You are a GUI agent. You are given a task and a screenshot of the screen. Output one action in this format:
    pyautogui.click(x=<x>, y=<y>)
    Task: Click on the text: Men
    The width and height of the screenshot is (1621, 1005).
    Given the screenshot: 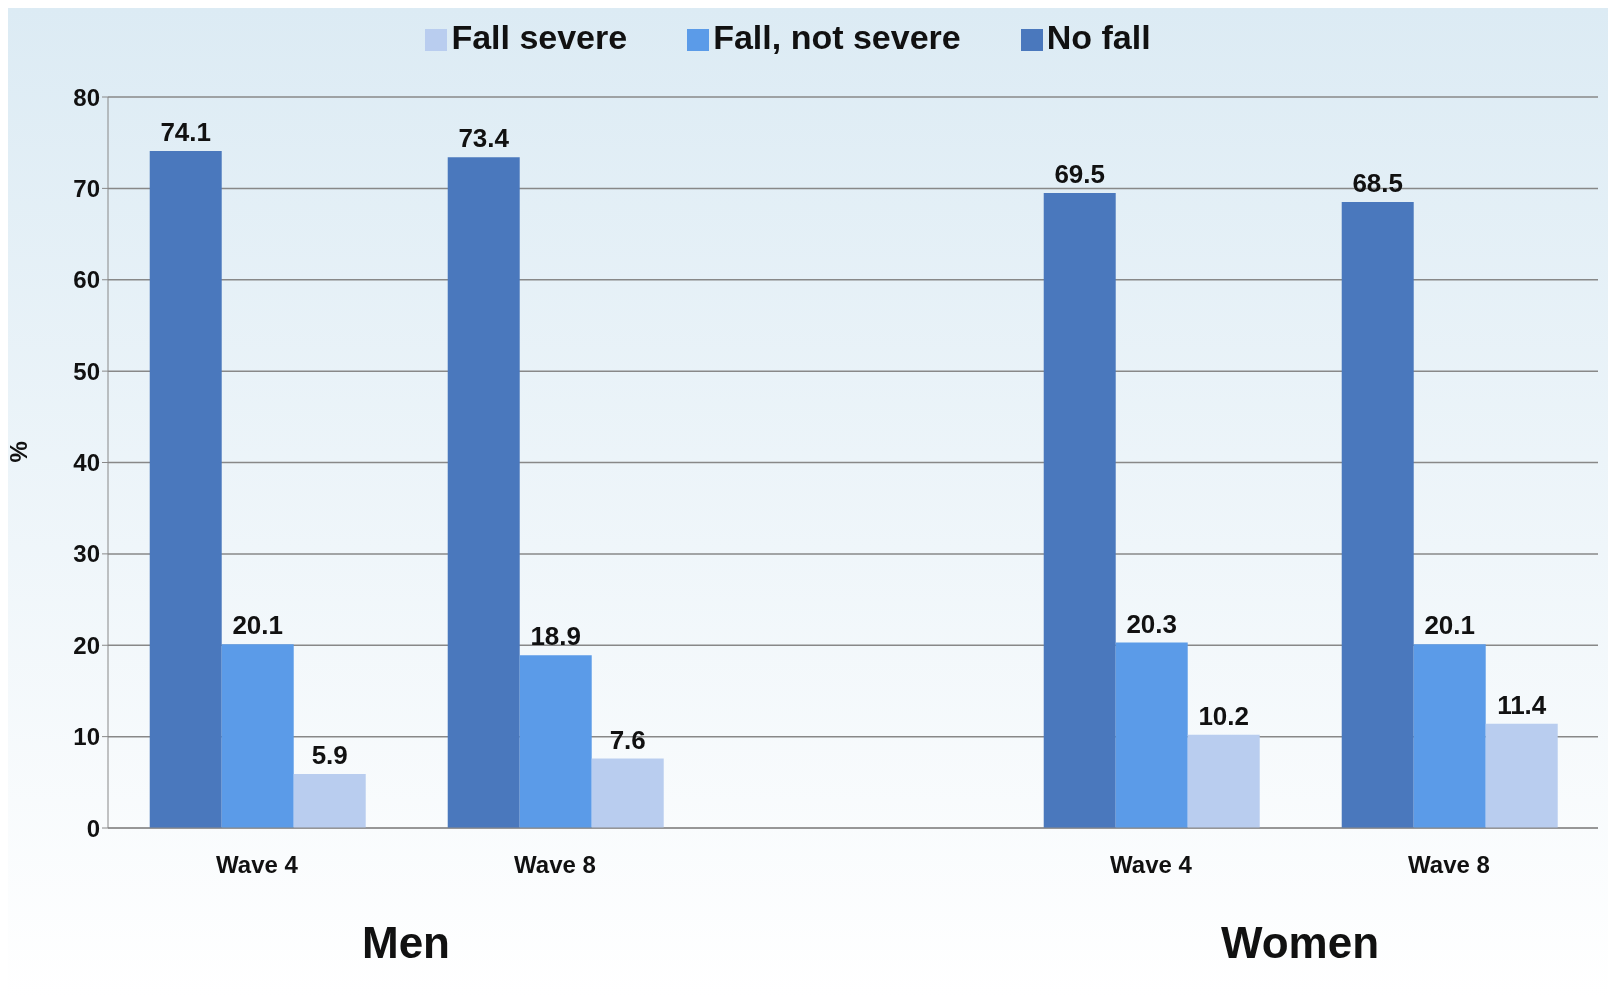 What is the action you would take?
    pyautogui.click(x=406, y=943)
    